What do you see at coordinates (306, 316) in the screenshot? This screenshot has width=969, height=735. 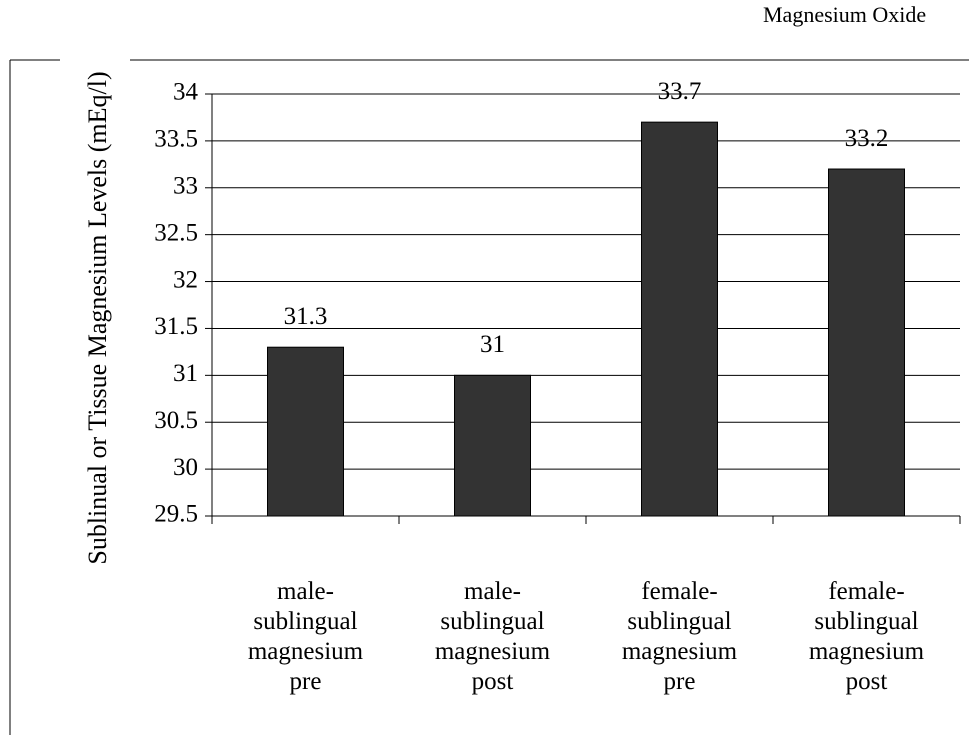 I see `data-label: 31.3` at bounding box center [306, 316].